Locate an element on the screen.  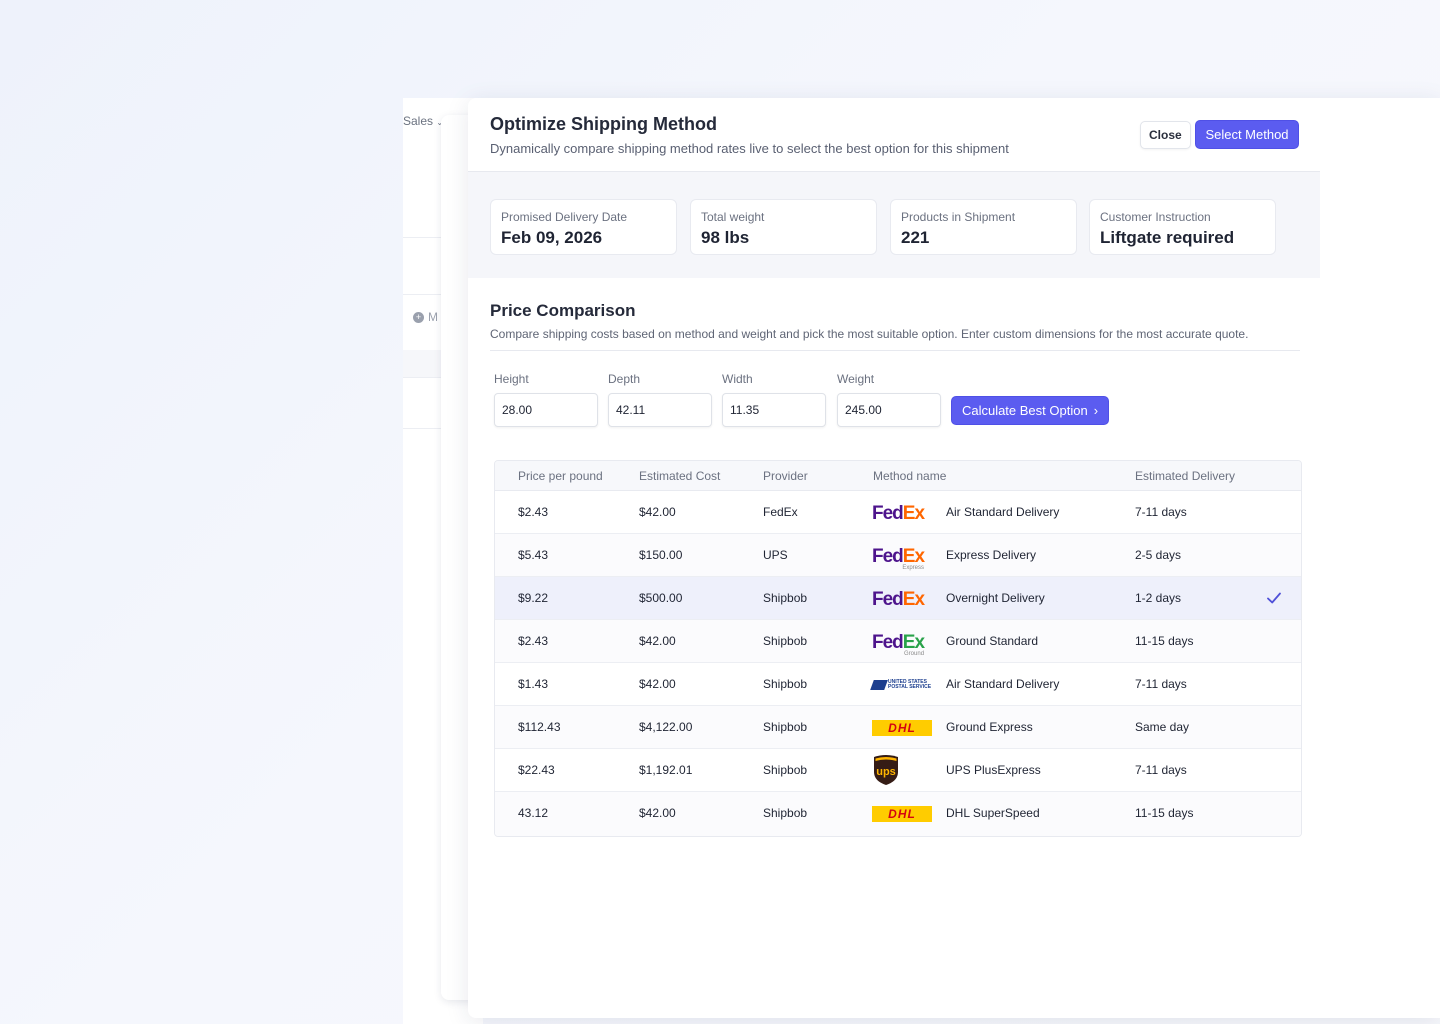
summary-value: Feb 09, 2026 is located at coordinates (552, 237).